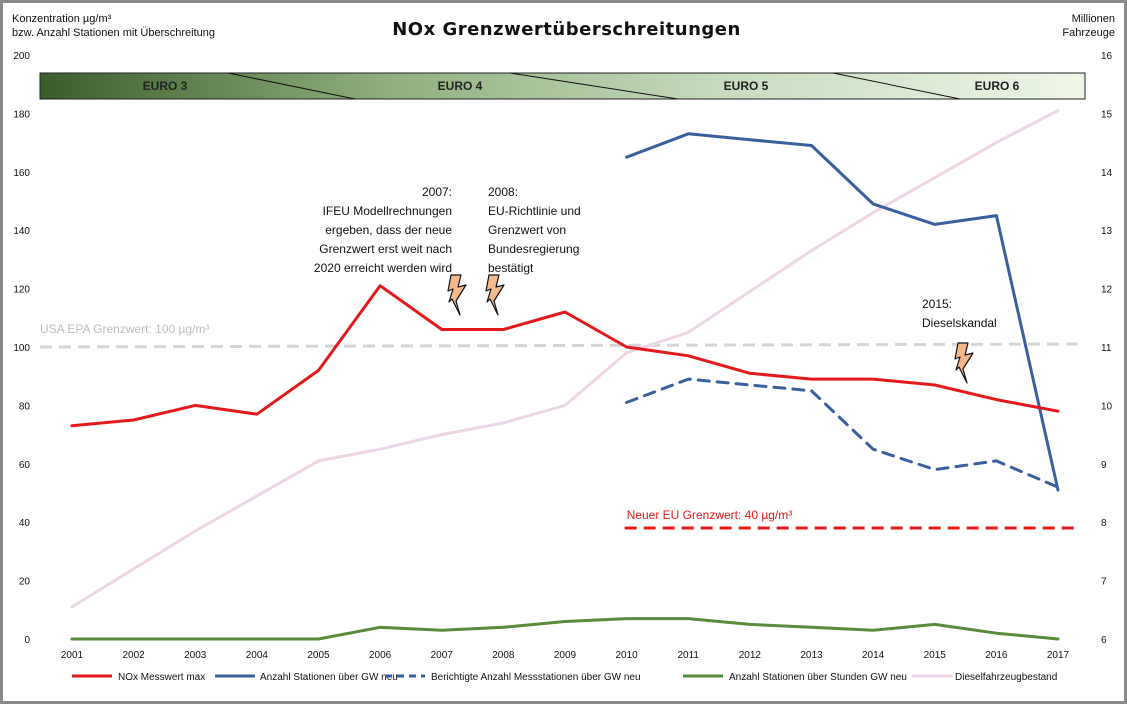  Describe the element at coordinates (964, 363) in the screenshot. I see `lightning-icon-2015` at that location.